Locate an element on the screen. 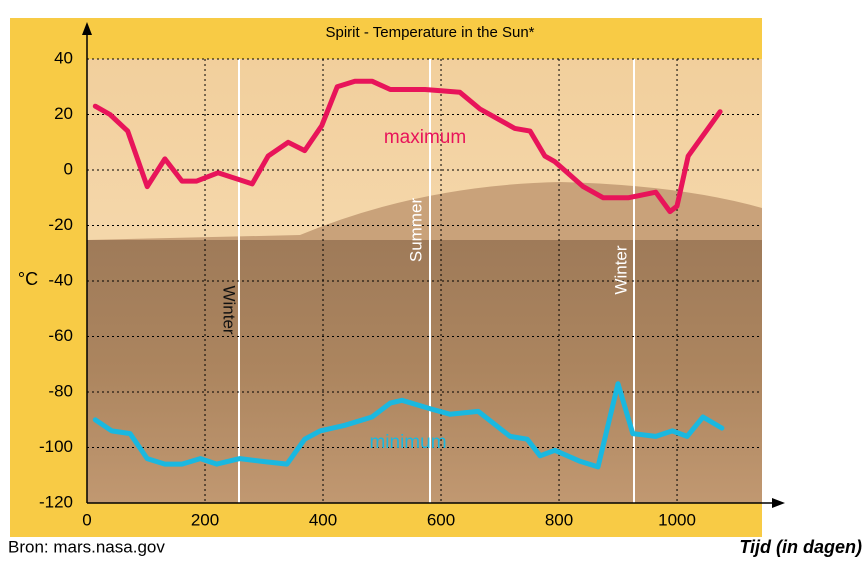 Image resolution: width=868 pixels, height=563 pixels. x-tick-label: 0 is located at coordinates (86, 519).